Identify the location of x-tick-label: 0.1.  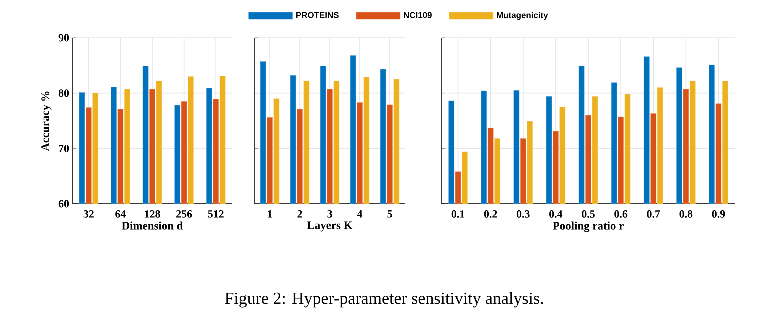
(458, 214).